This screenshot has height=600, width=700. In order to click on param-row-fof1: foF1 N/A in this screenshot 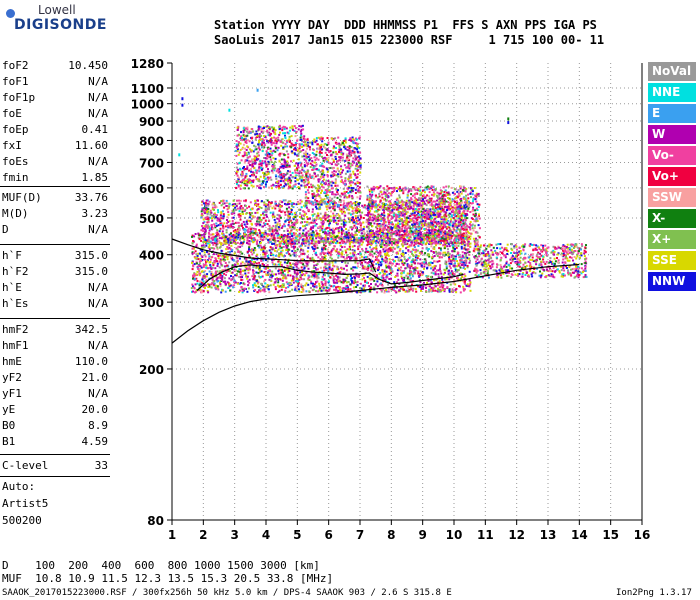, I will do `click(55, 82)`.